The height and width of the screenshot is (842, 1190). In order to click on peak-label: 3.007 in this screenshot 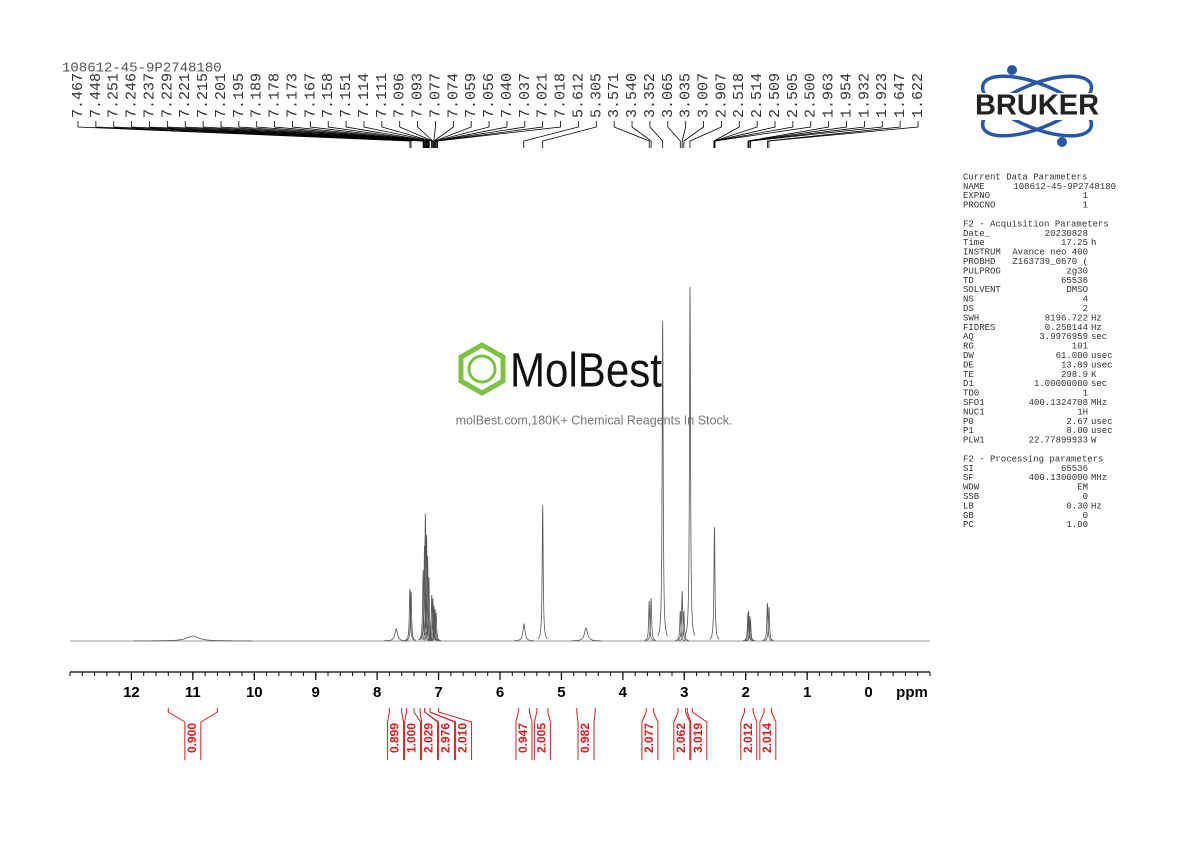, I will do `click(704, 95)`.